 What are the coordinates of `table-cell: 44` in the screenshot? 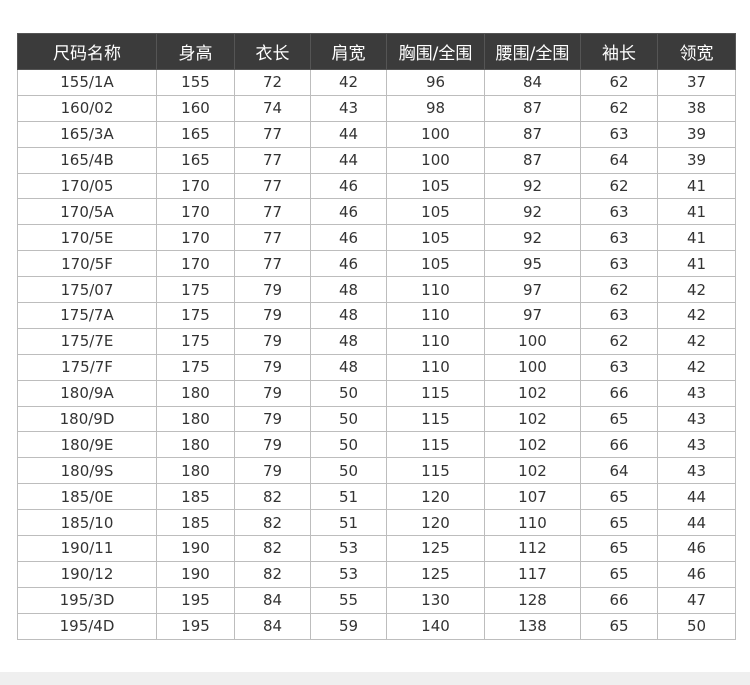 It's located at (348, 160).